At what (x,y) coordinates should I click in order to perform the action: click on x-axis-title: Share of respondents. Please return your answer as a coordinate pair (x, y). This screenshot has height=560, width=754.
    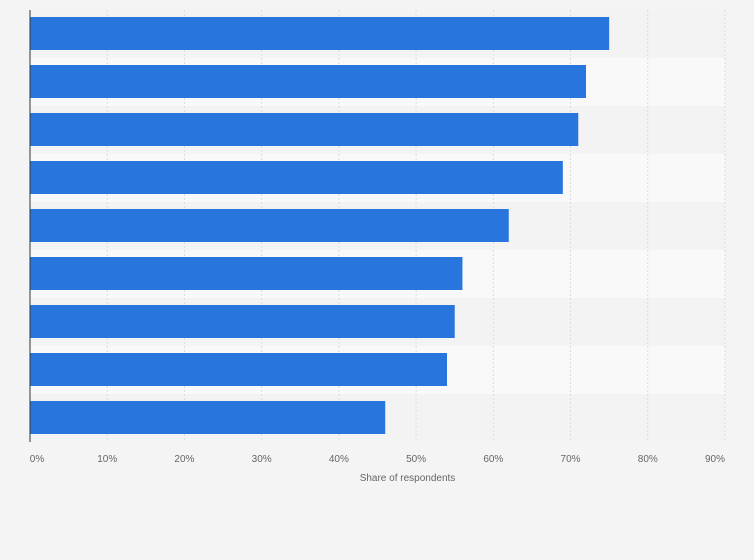
    Looking at the image, I should click on (408, 478).